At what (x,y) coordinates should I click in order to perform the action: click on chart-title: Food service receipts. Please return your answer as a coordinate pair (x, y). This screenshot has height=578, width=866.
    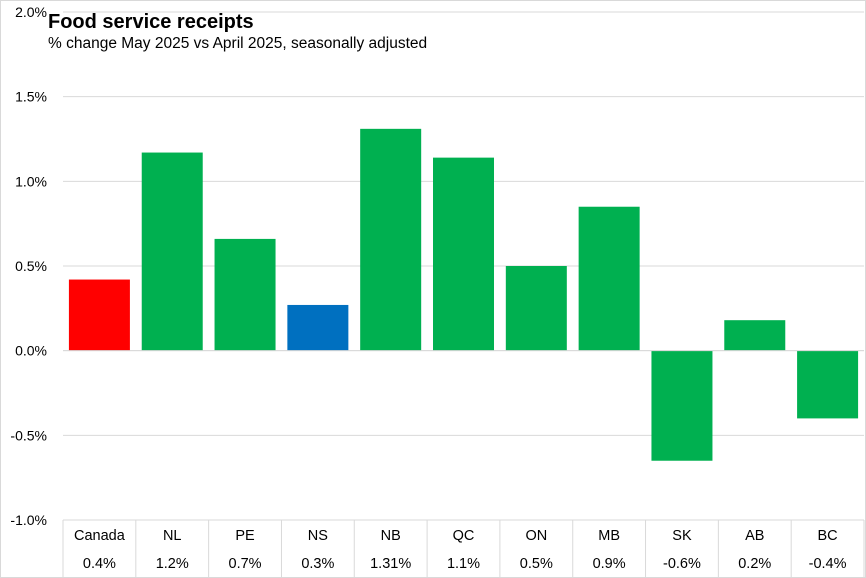
    Looking at the image, I should click on (151, 22).